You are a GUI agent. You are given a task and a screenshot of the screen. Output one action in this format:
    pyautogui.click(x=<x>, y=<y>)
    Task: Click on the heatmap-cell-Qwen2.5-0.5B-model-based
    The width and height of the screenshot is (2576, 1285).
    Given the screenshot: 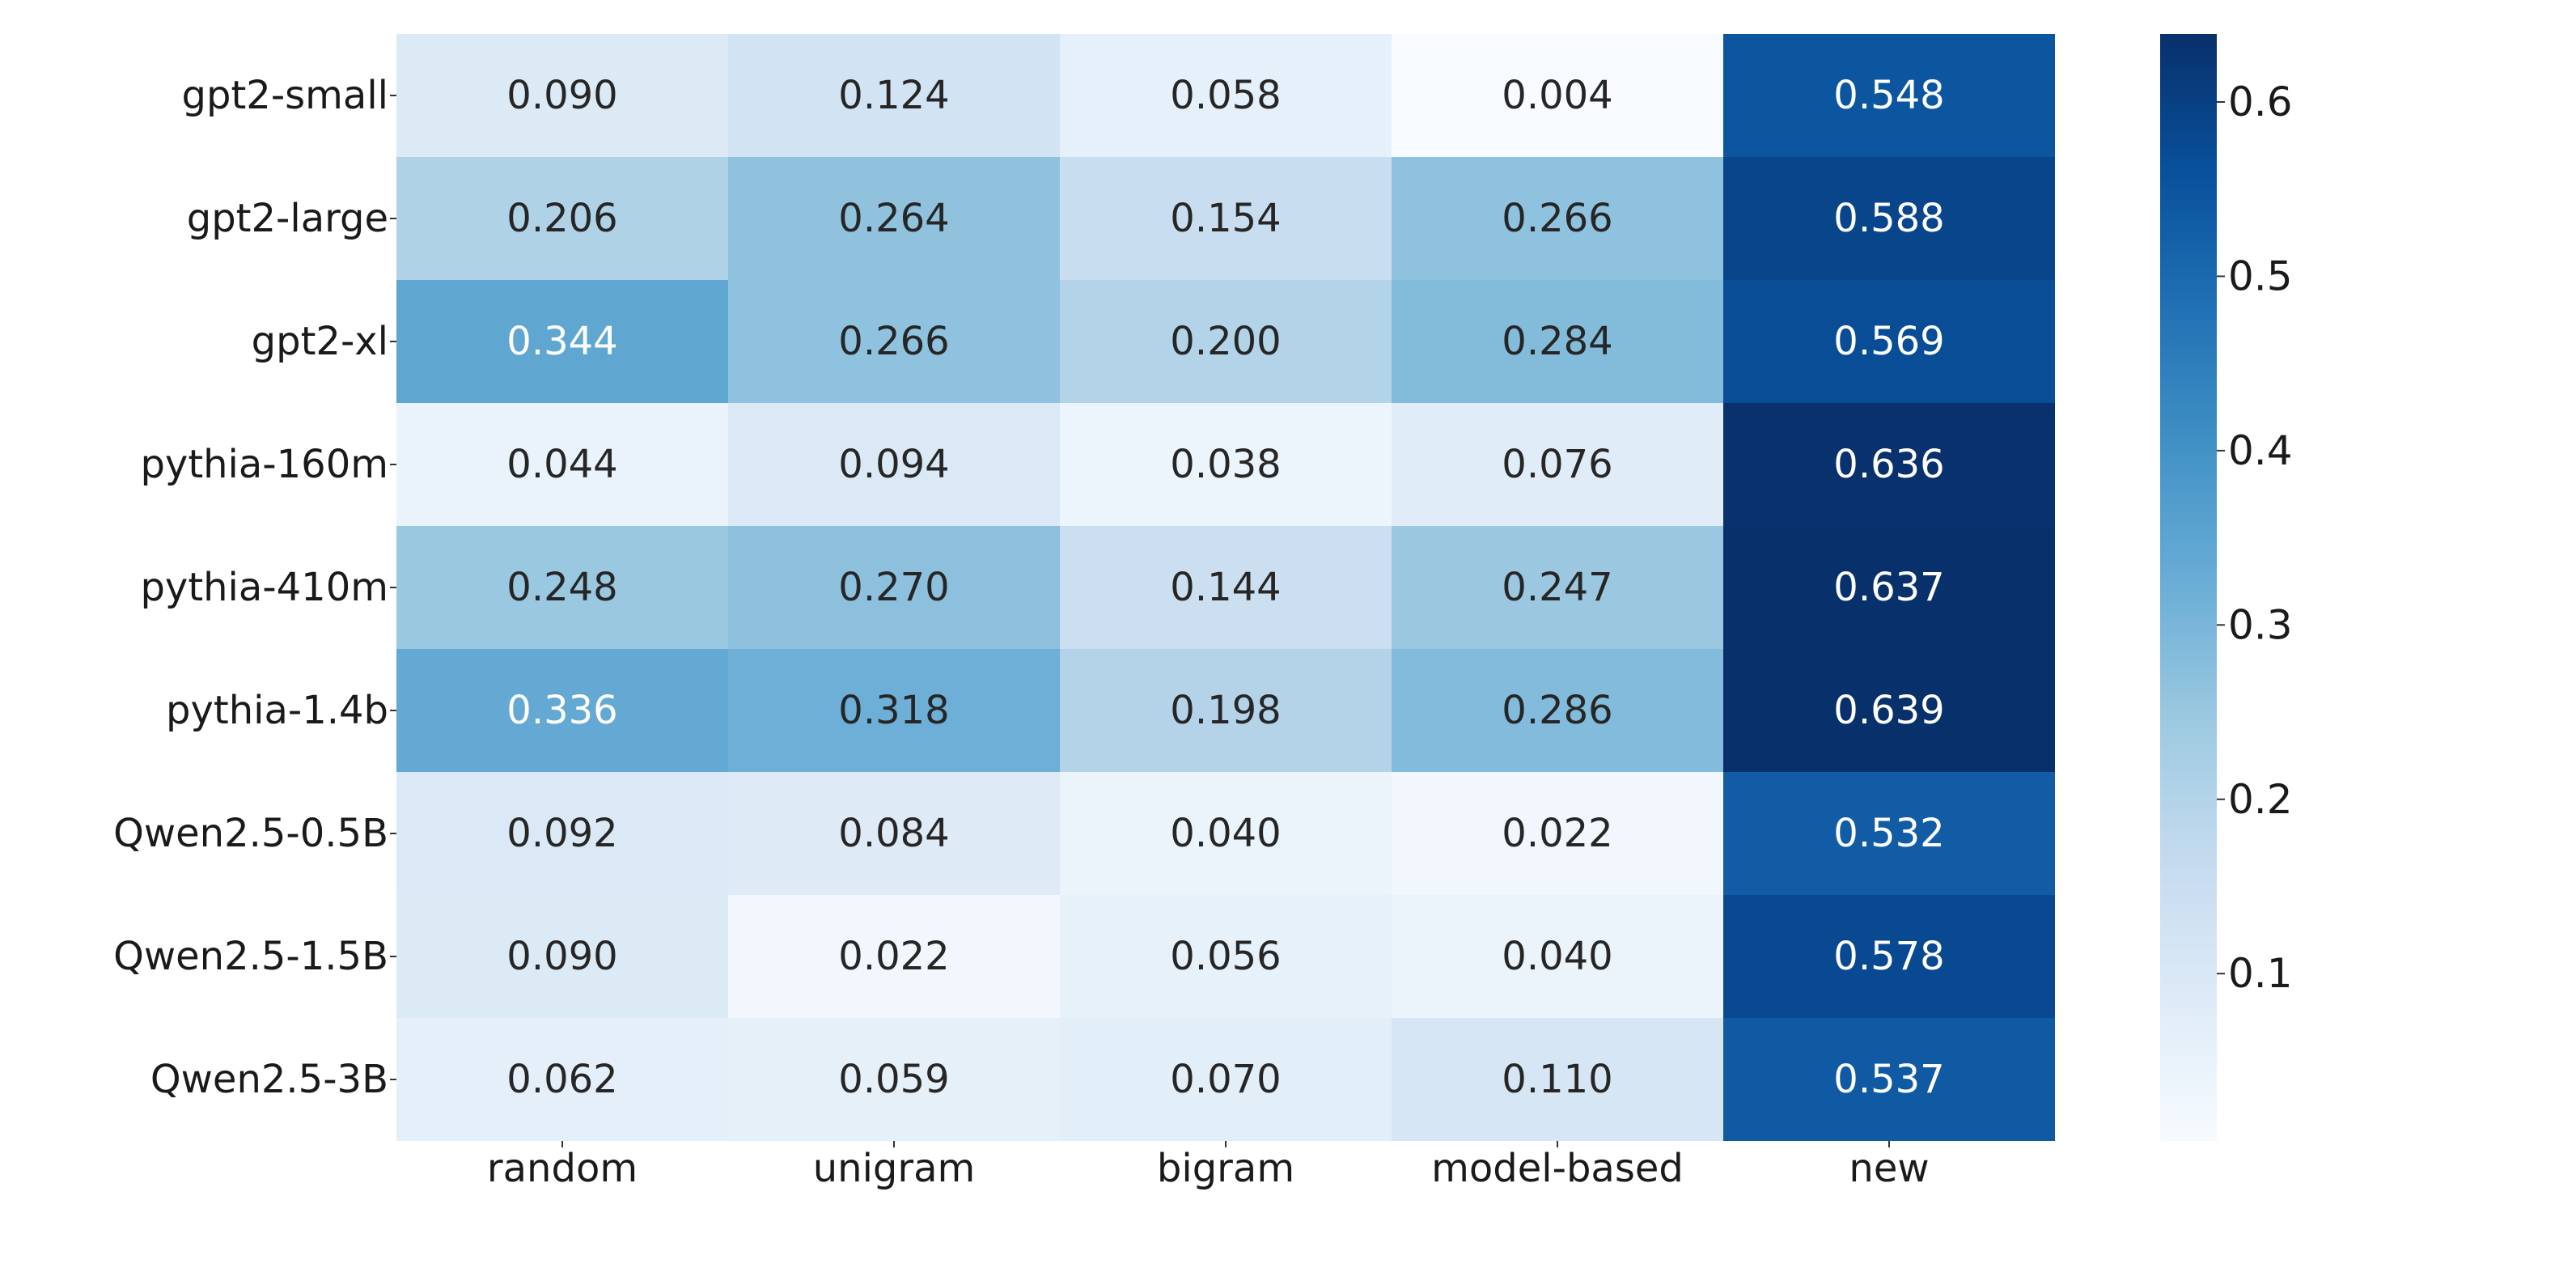 What is the action you would take?
    pyautogui.click(x=1557, y=833)
    